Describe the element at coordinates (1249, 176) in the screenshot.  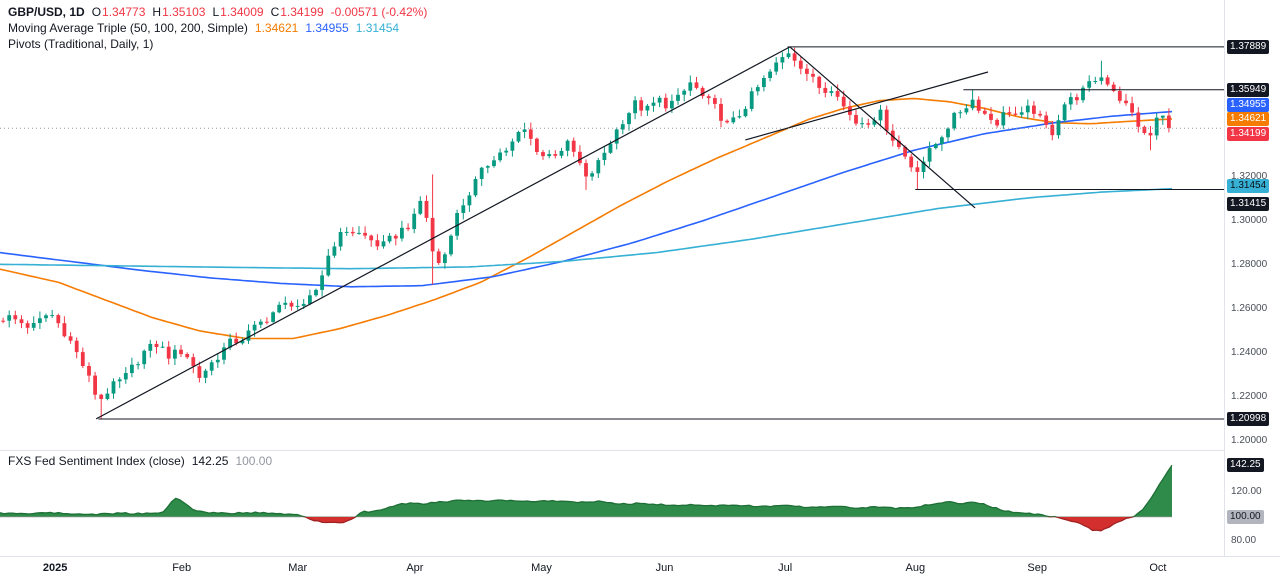
I see `price-axis-label: 1.32000` at that location.